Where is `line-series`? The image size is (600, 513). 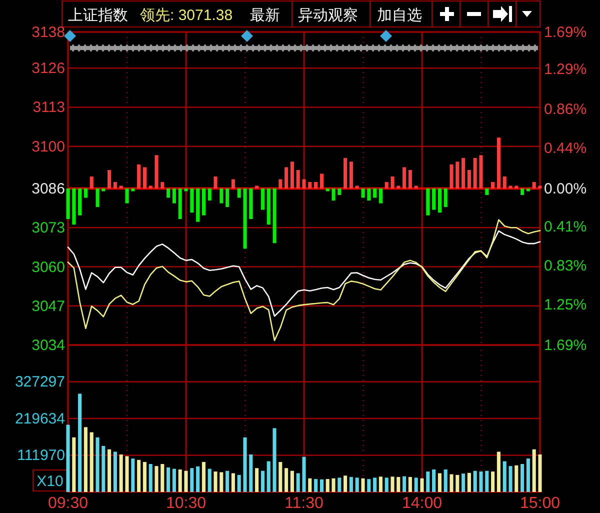
line-series is located at coordinates (304, 273).